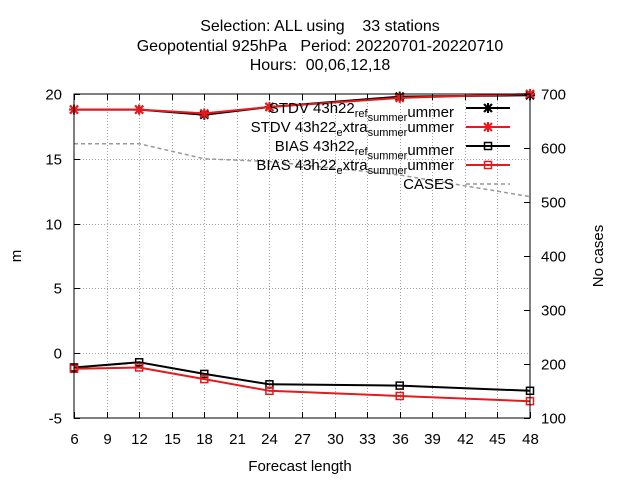 This screenshot has height=480, width=640. What do you see at coordinates (58, 289) in the screenshot?
I see `y-tick-label: 5` at bounding box center [58, 289].